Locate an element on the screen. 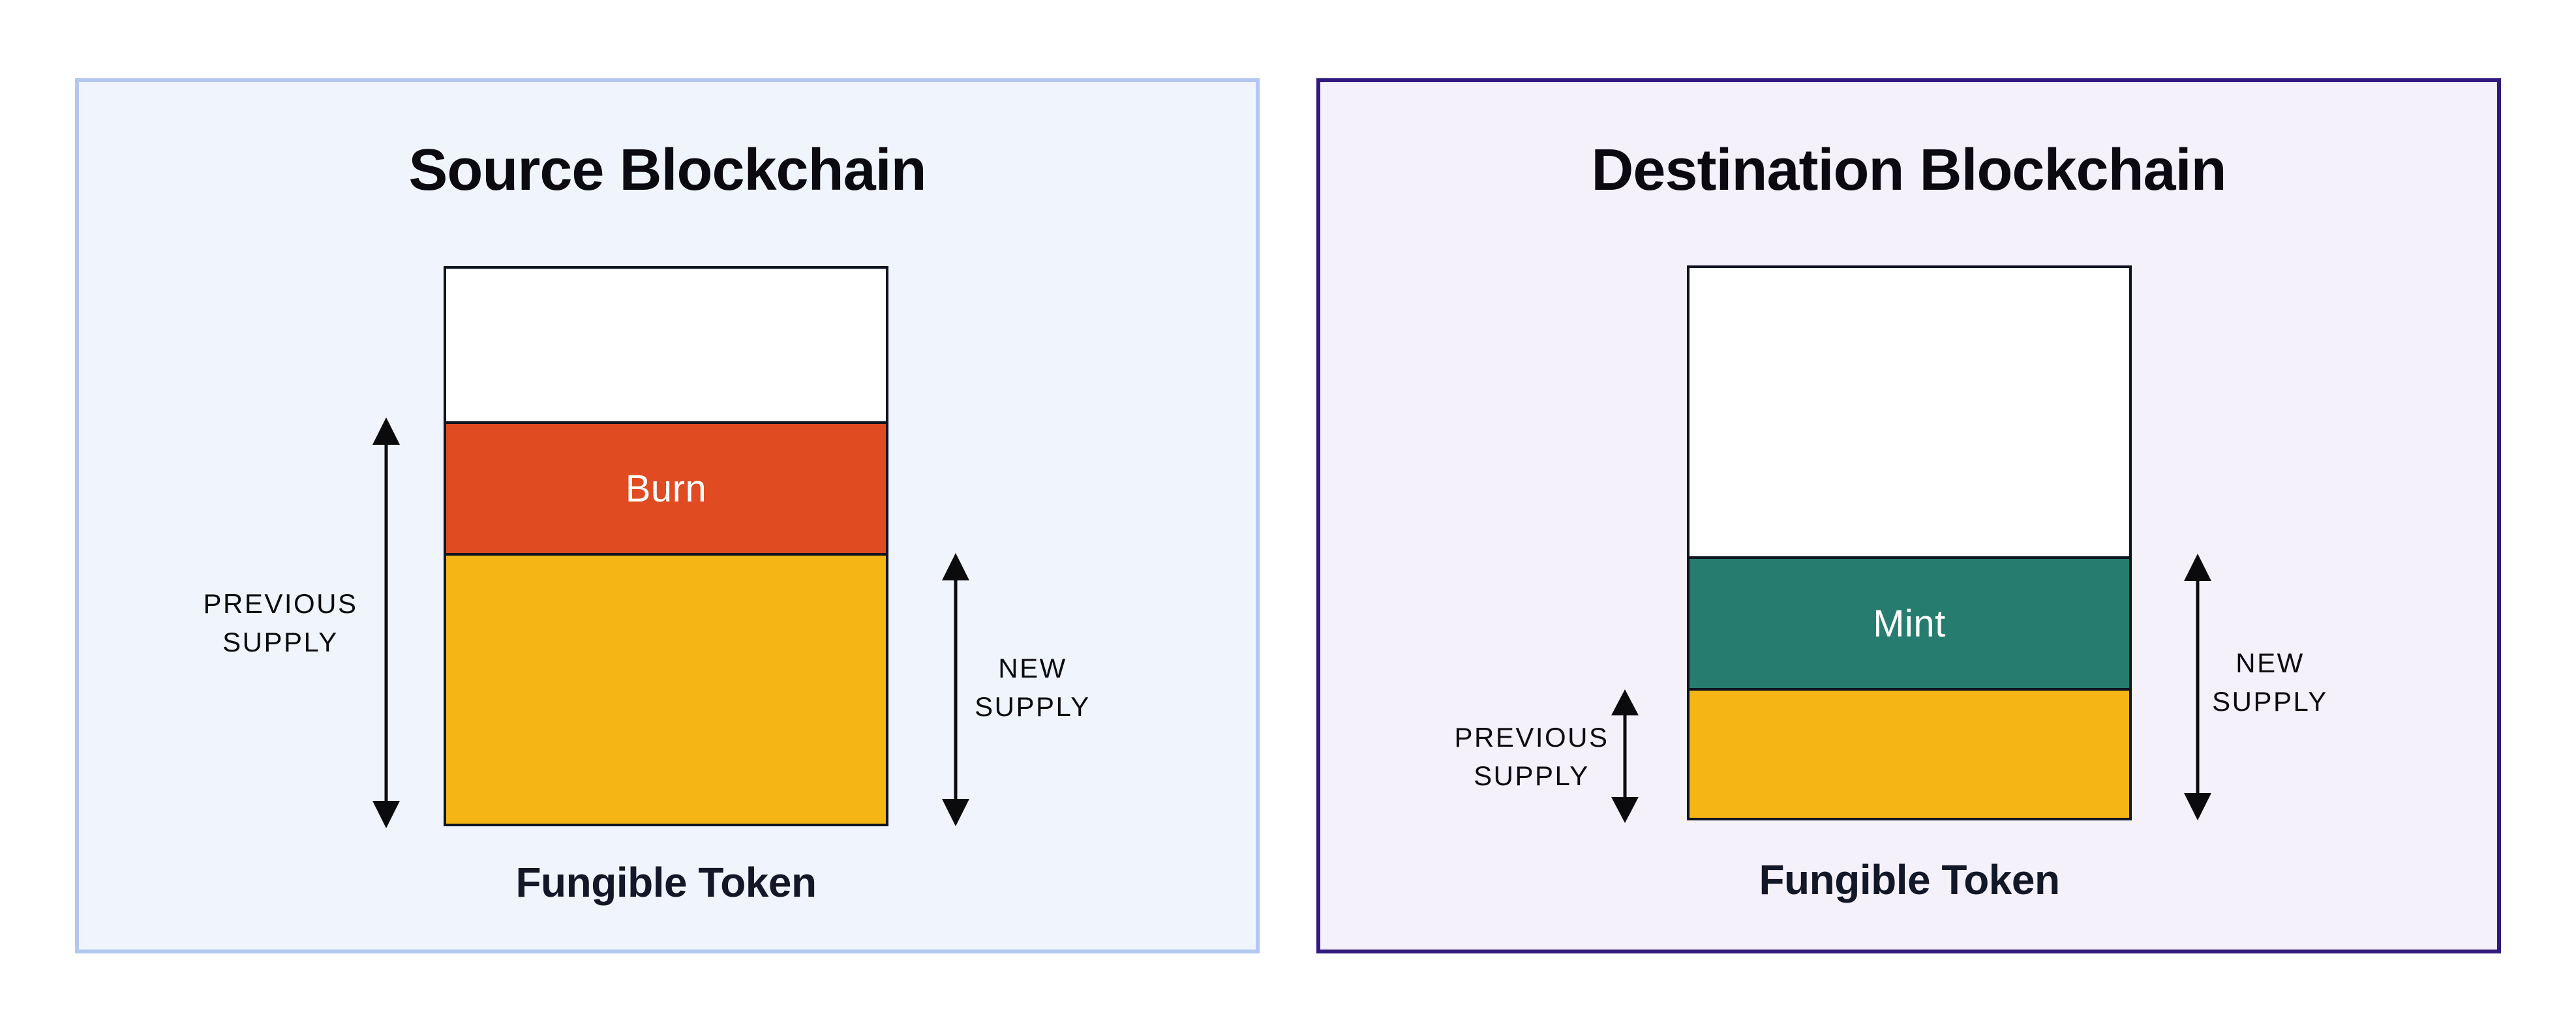  mint-segment: Mint is located at coordinates (1910, 623).